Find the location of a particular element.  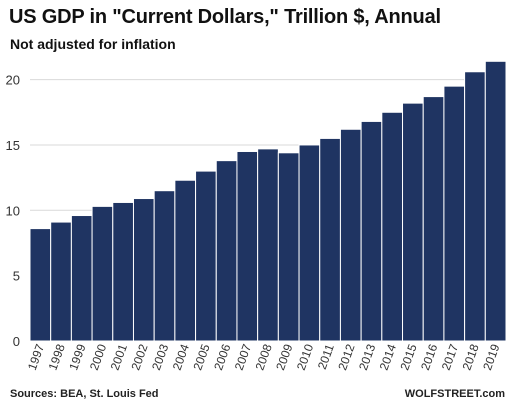

x-tick-label: 1998 is located at coordinates (57, 357).